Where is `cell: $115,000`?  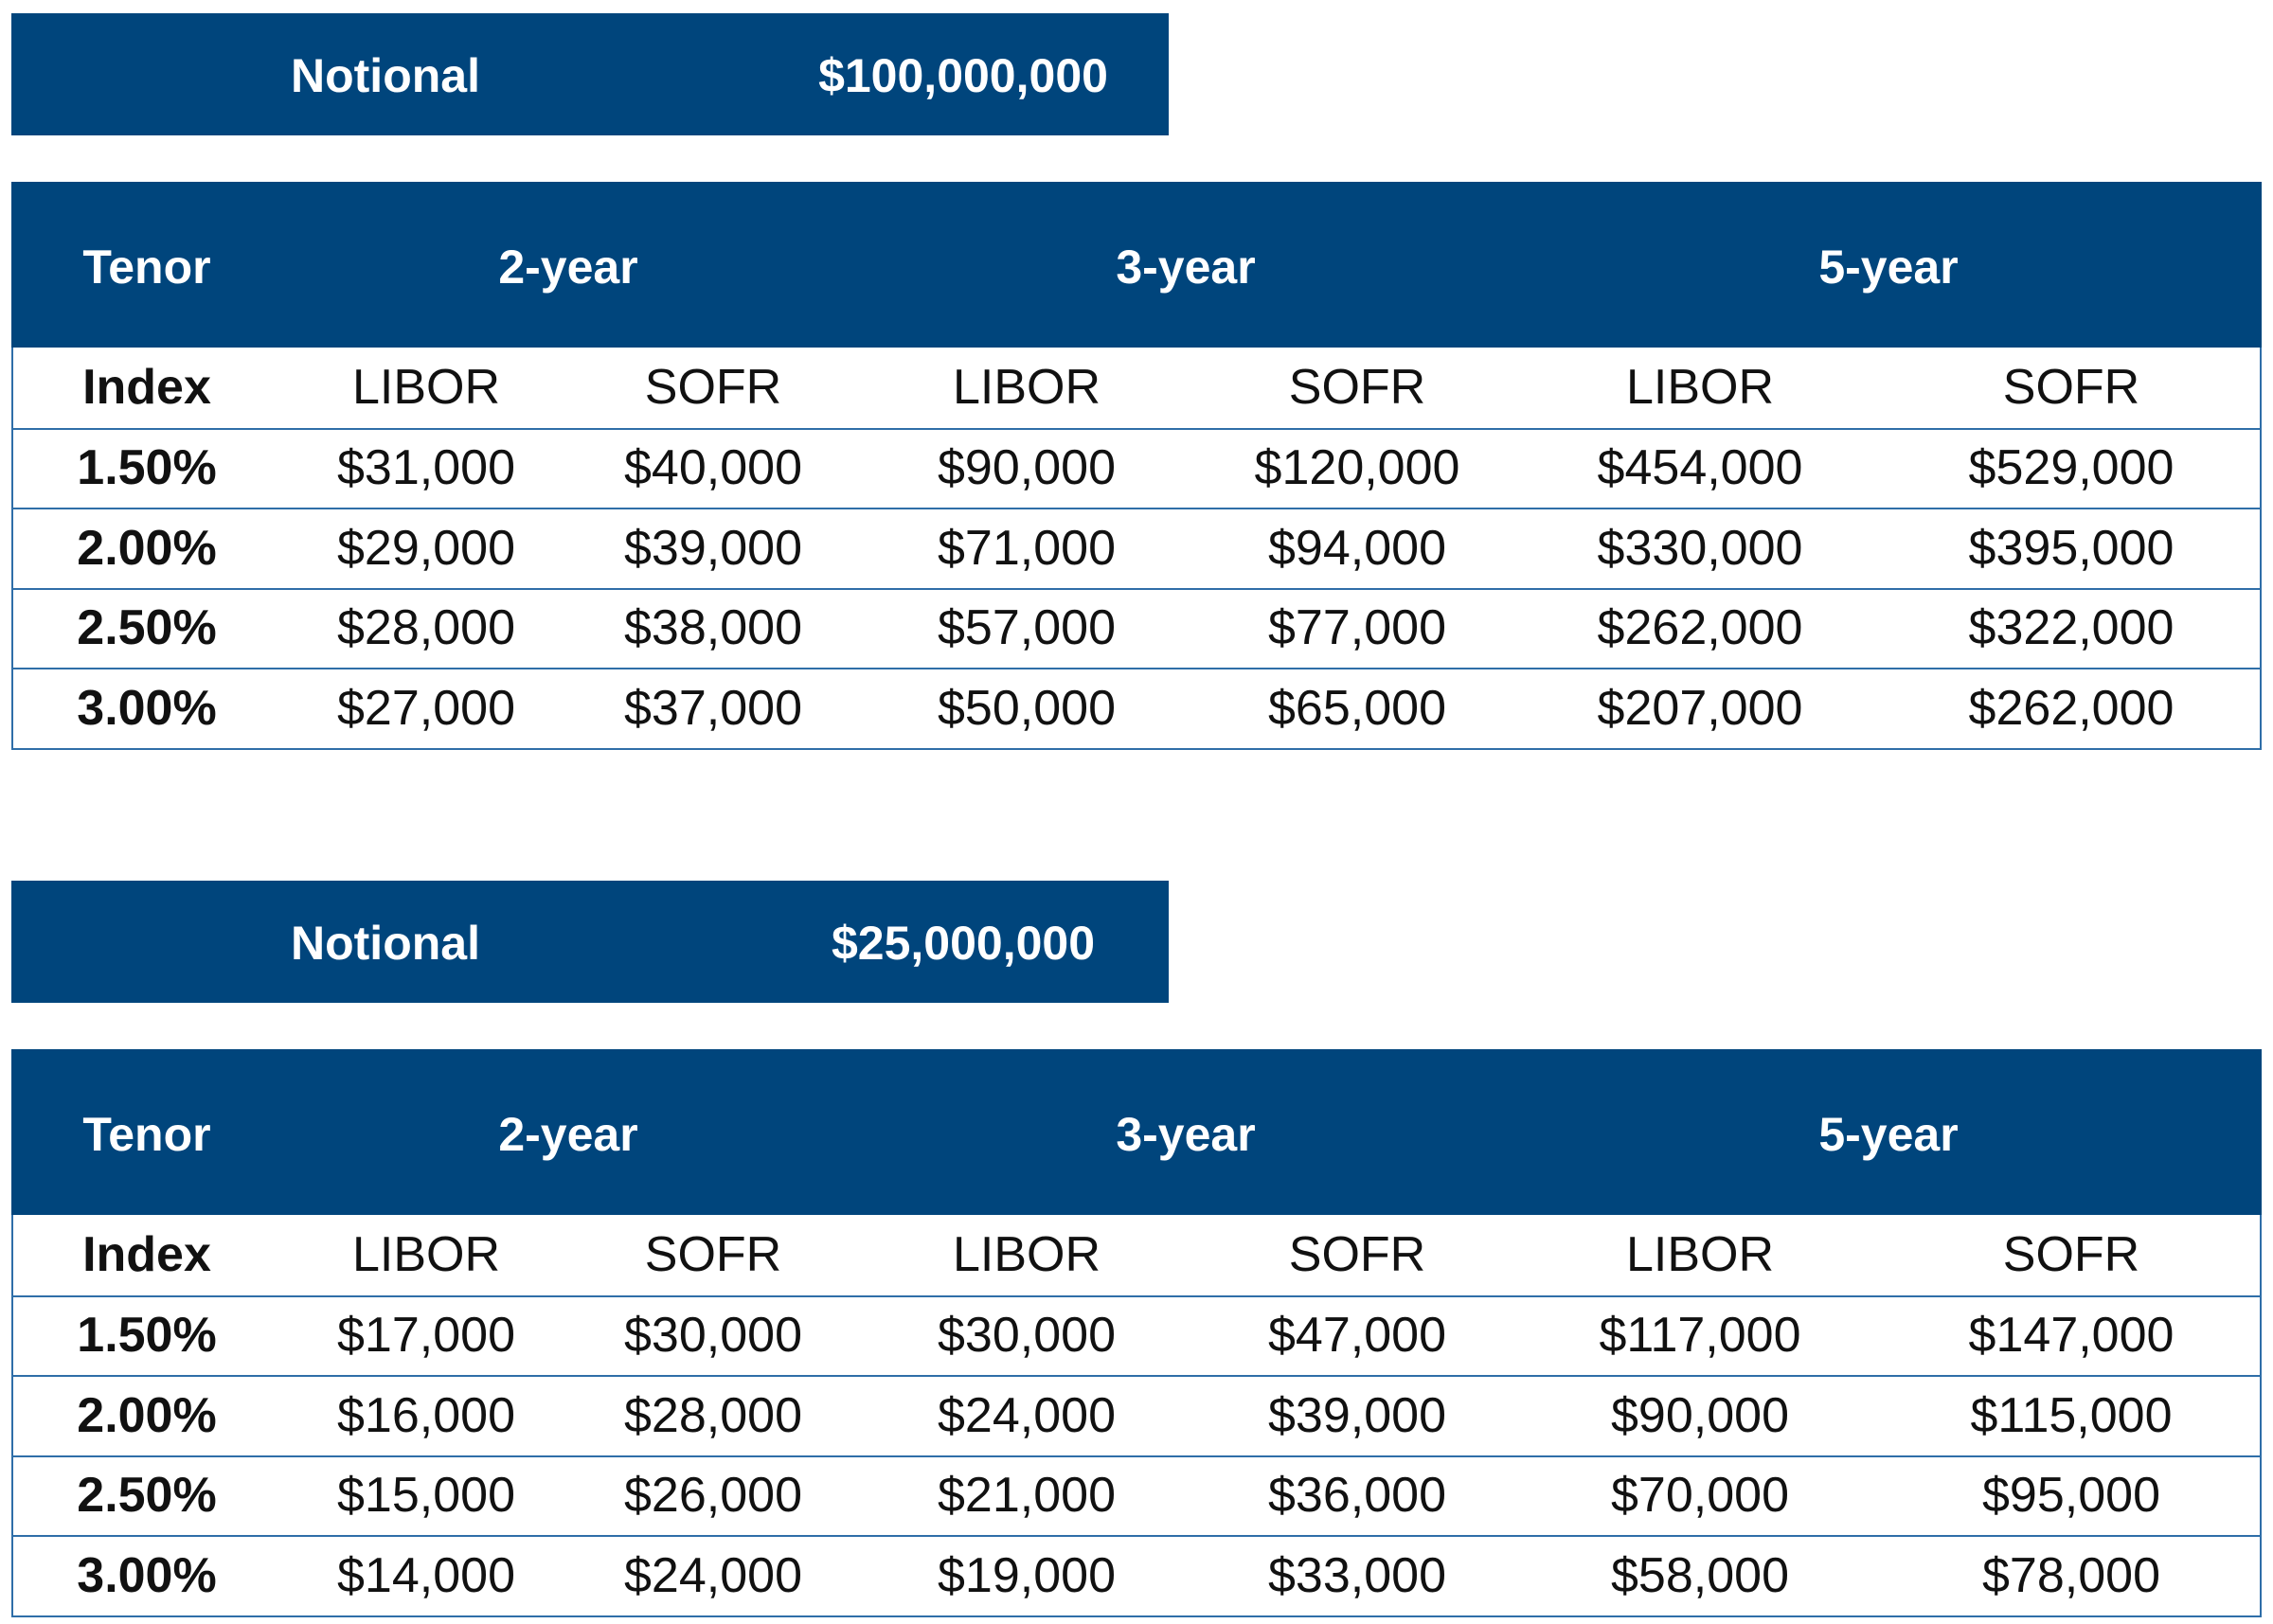 cell: $115,000 is located at coordinates (2072, 1415).